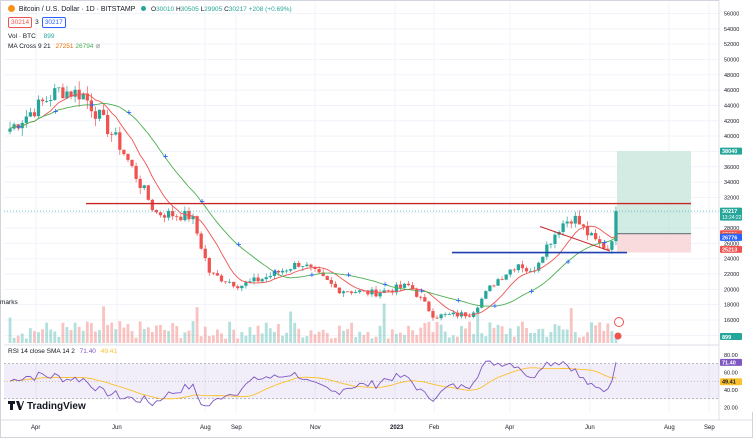 This screenshot has width=753, height=438. What do you see at coordinates (731, 336) in the screenshot?
I see `volume-price-label` at bounding box center [731, 336].